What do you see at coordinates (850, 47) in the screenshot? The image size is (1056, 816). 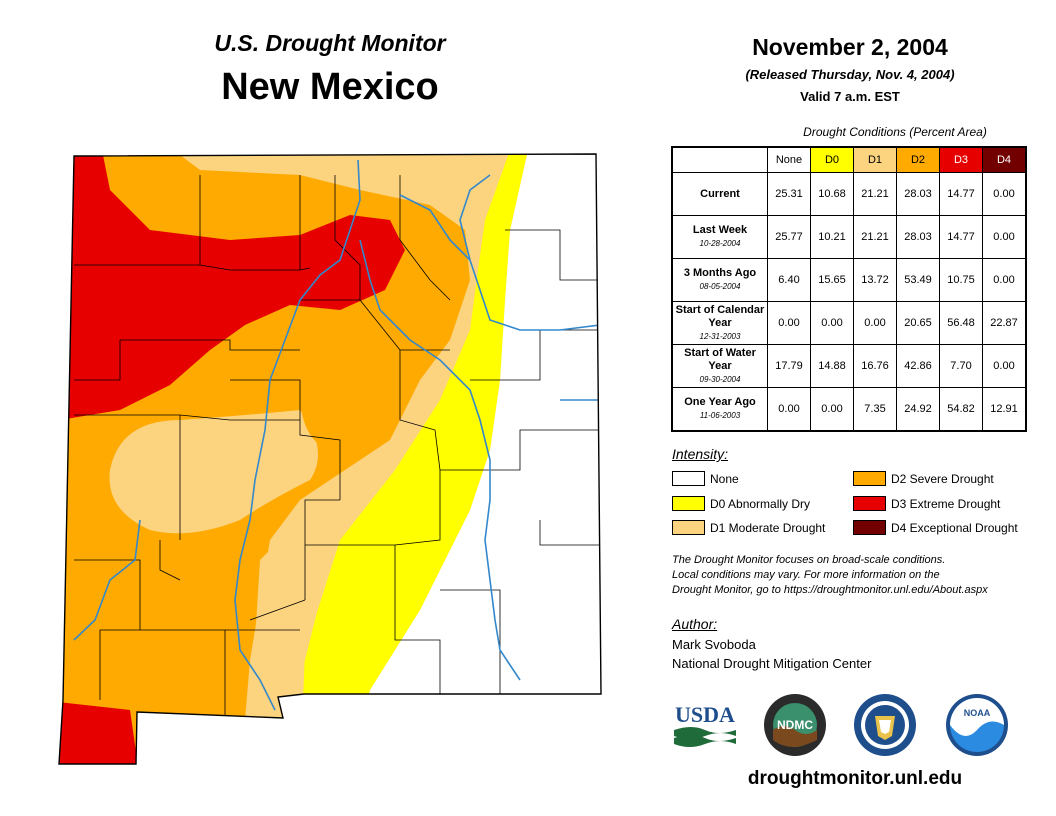 I see `map-date: November 2, 2004` at bounding box center [850, 47].